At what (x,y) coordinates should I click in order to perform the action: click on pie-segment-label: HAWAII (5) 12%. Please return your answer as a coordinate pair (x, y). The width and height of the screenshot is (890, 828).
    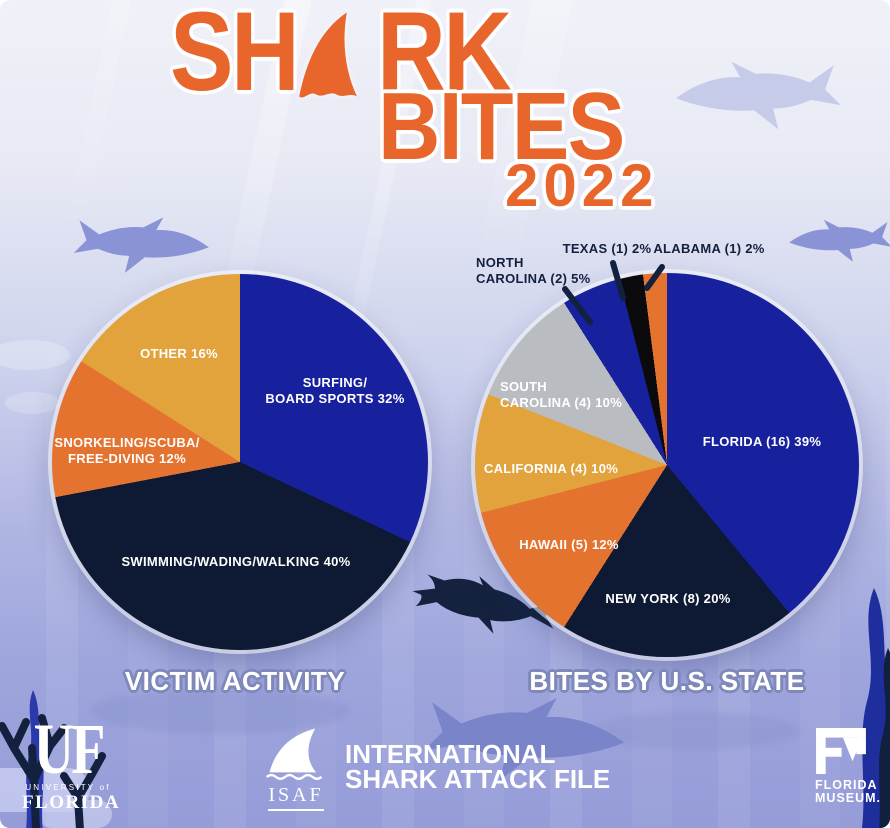
    Looking at the image, I should click on (569, 544).